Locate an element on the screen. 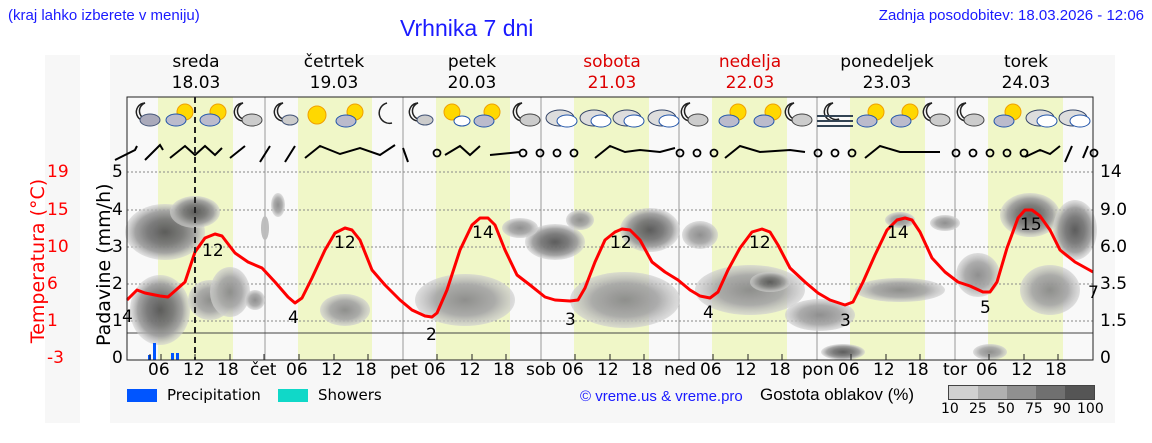  day-header: četrtek 19.03 is located at coordinates (334, 72).